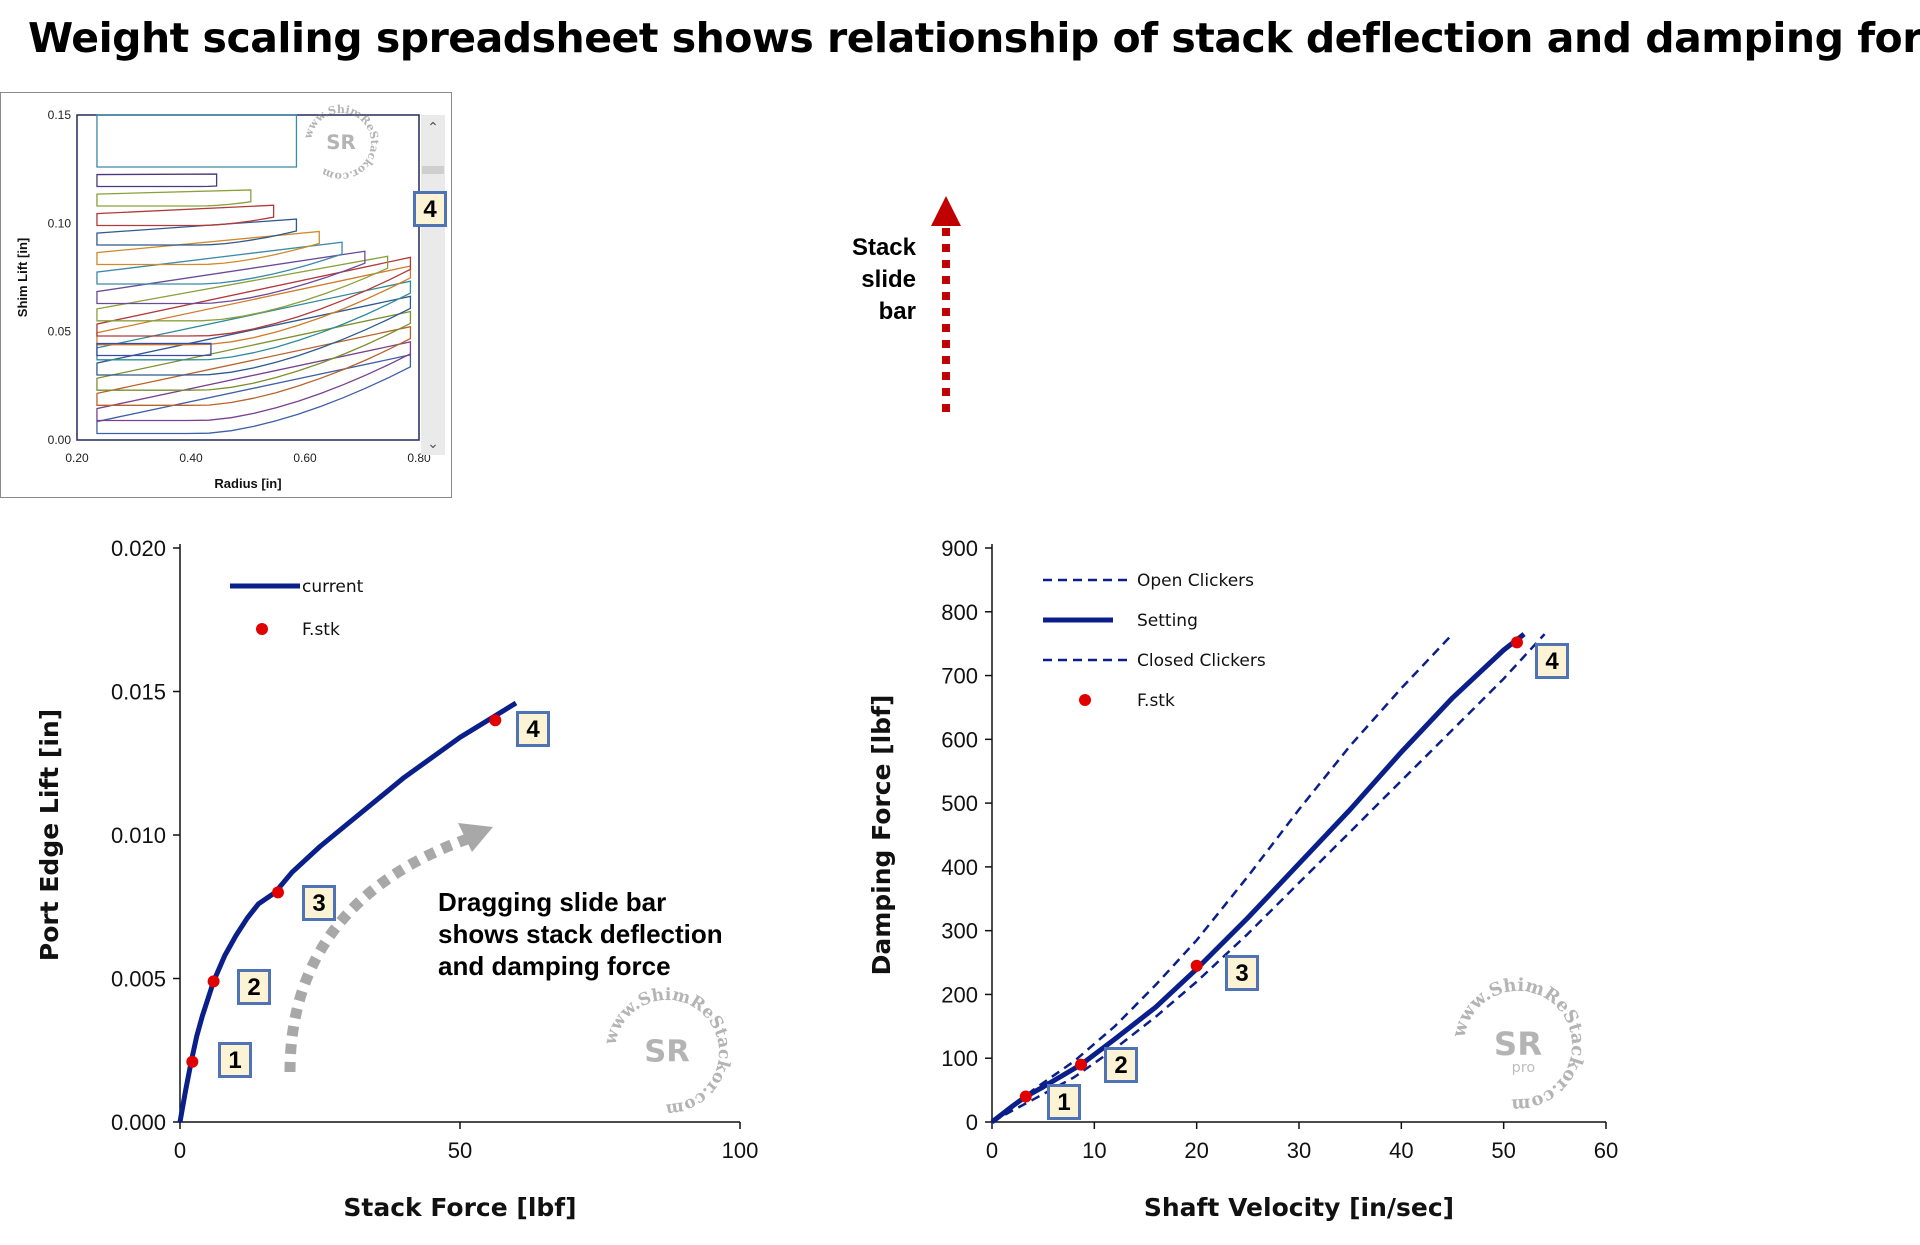  I want to click on y-axis-label: Shim Lift [in], so click(22, 277).